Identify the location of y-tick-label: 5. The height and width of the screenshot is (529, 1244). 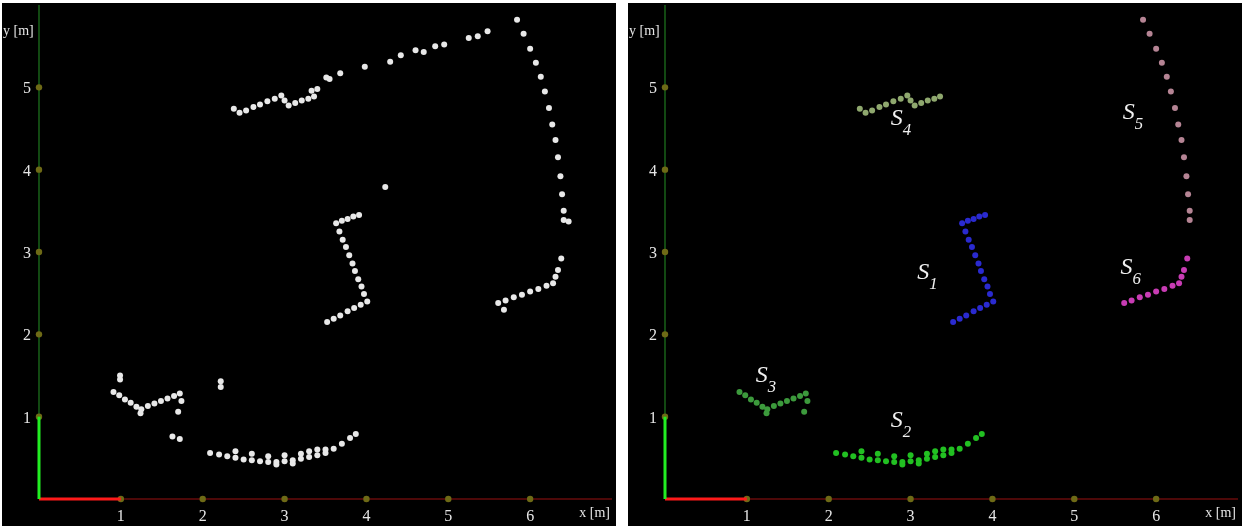
(653, 88).